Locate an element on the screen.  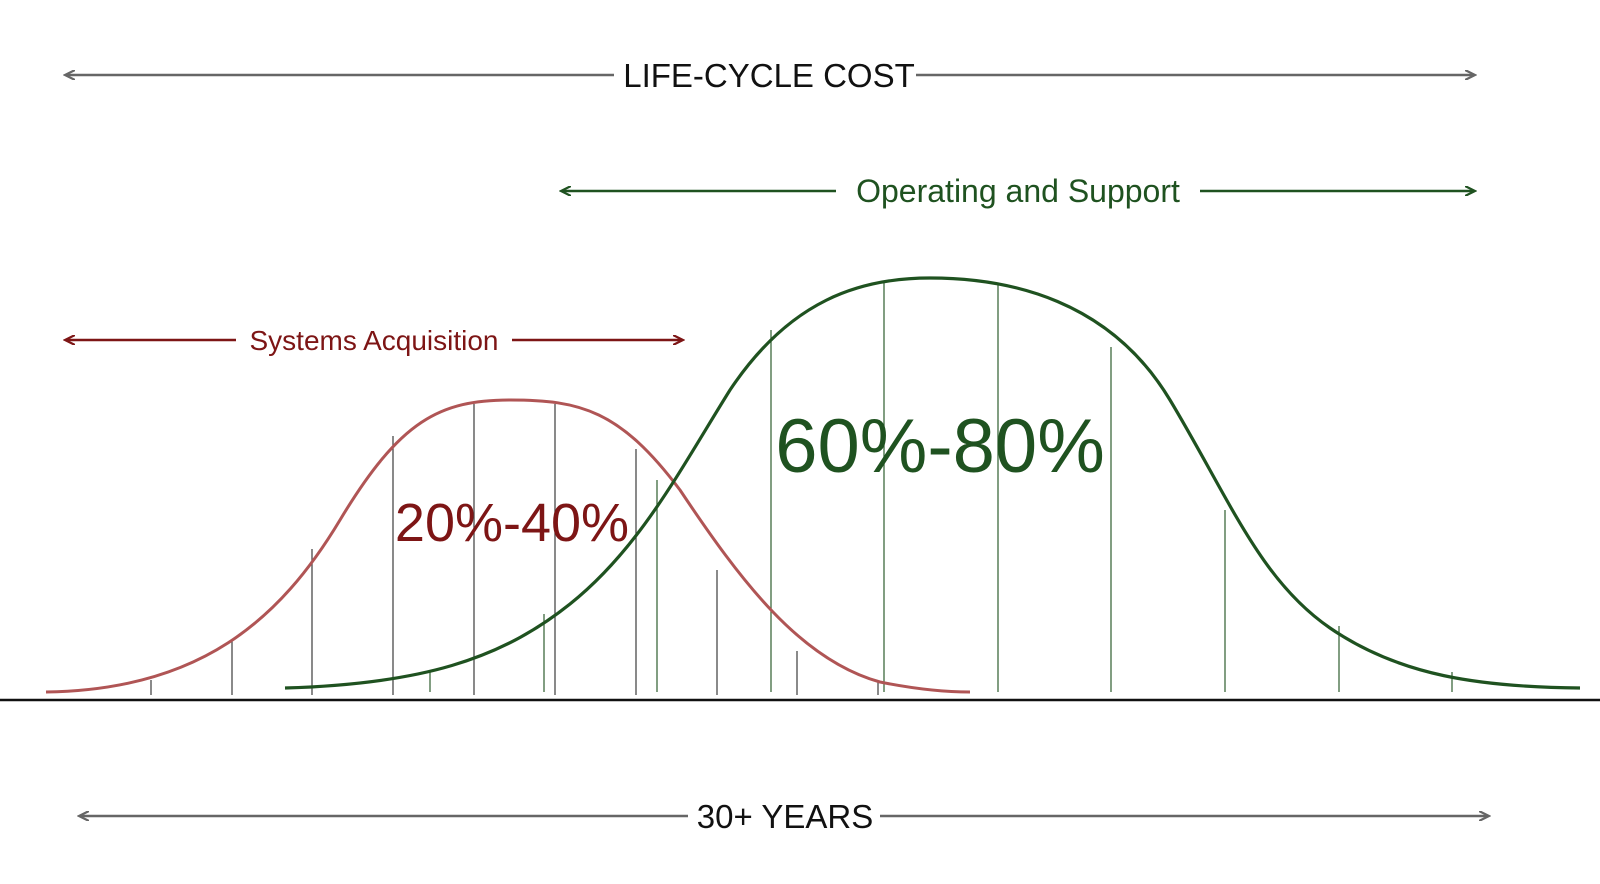
life-cycle-cost-label: LIFE-CYCLE COST is located at coordinates (769, 75).